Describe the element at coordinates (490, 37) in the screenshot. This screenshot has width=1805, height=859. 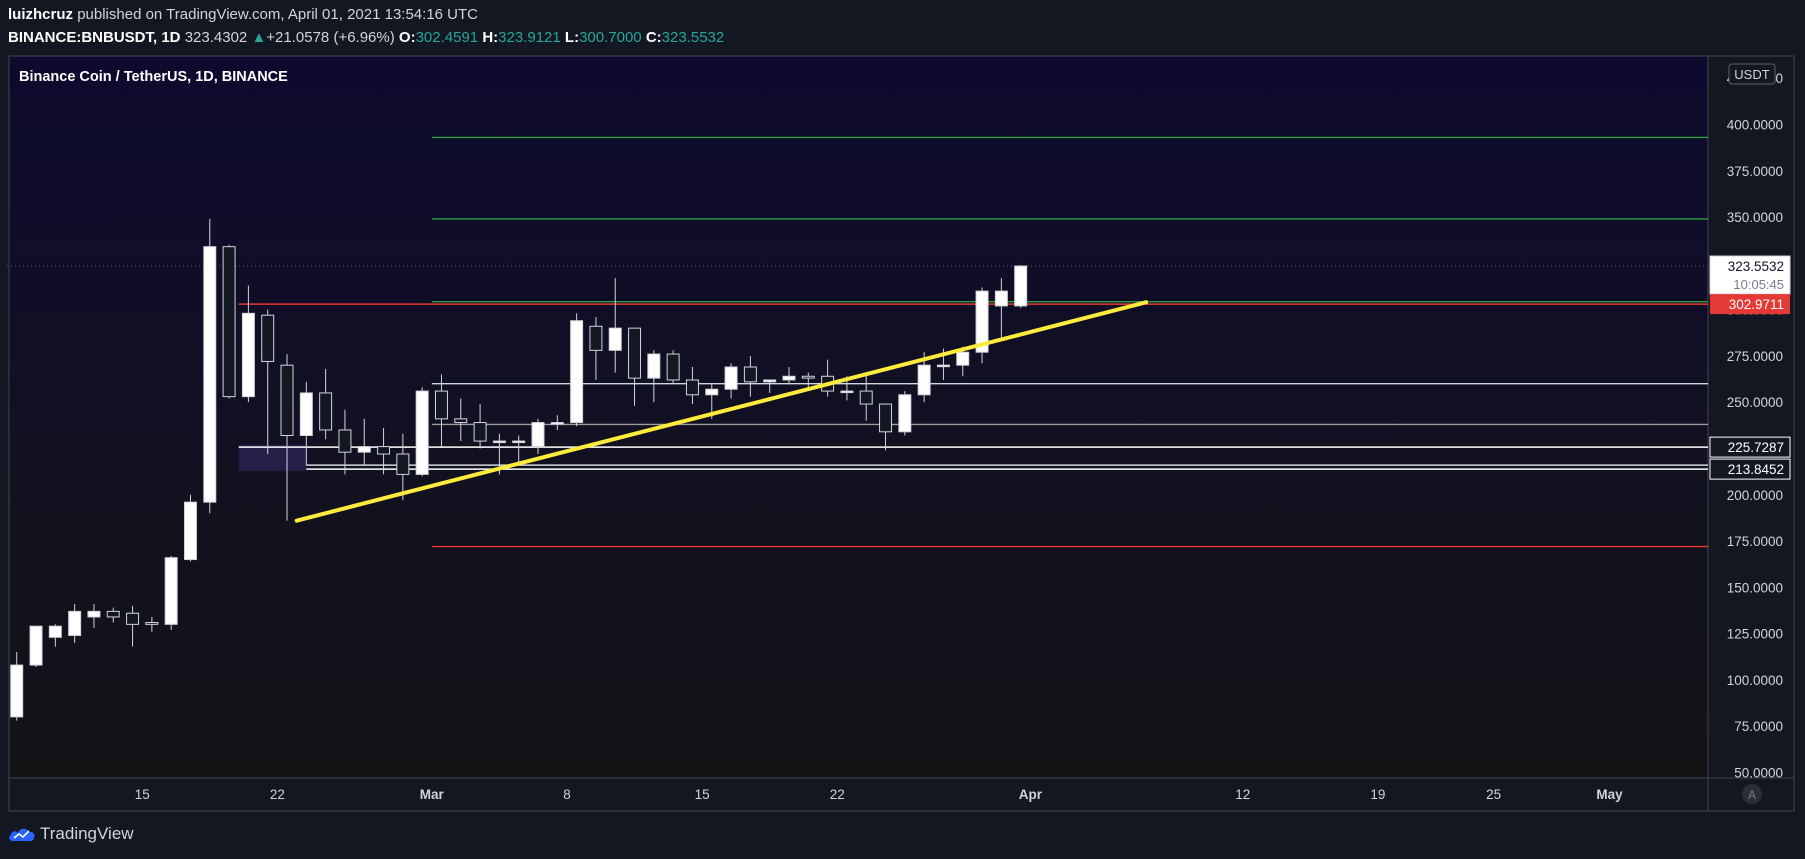
I see `high-label: H:` at that location.